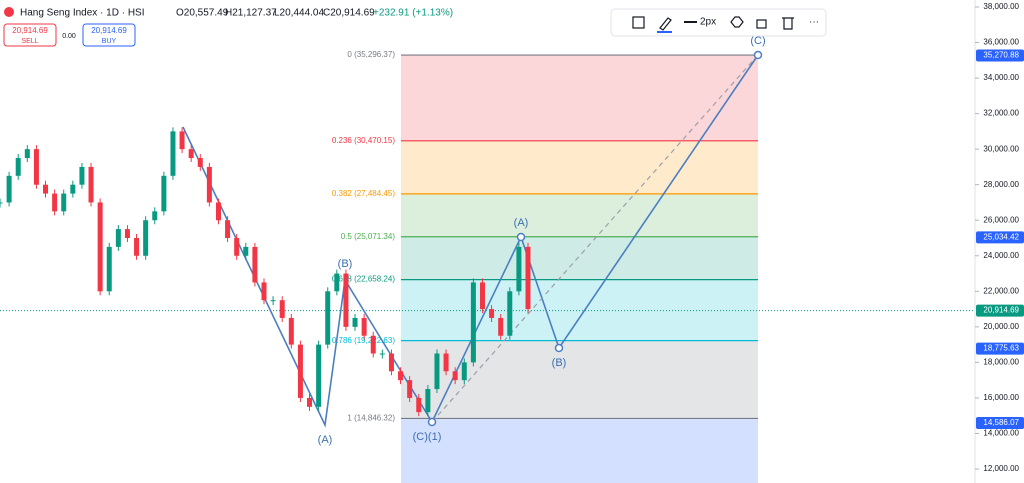 The width and height of the screenshot is (1024, 483). I want to click on price-label: 32,000.00, so click(1001, 113).